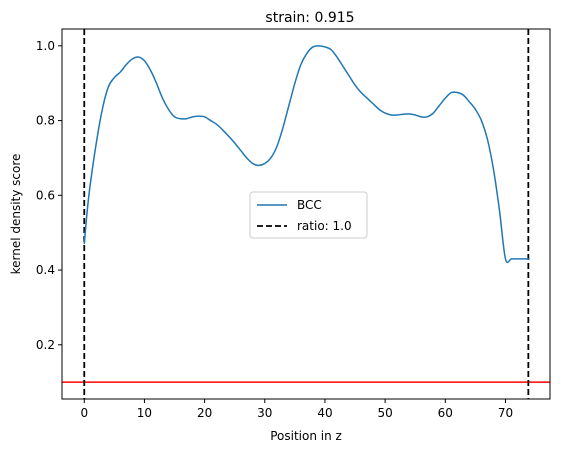  Describe the element at coordinates (144, 413) in the screenshot. I see `x-tick-label: 10` at that location.